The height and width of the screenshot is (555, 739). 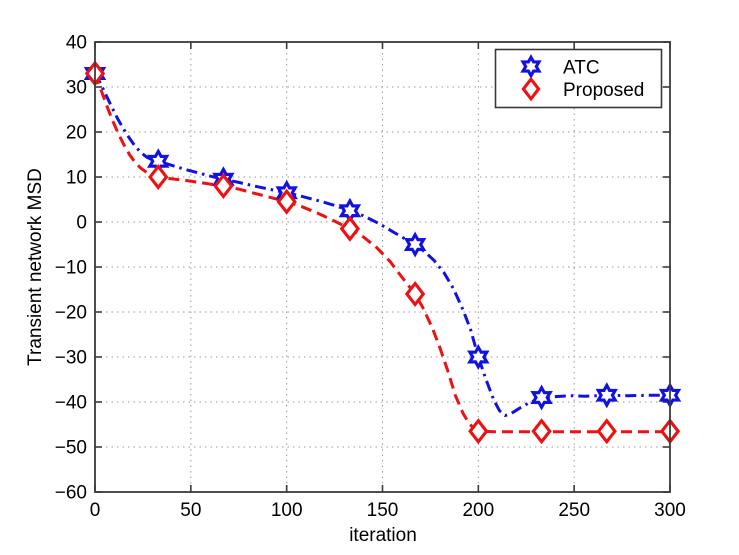 What do you see at coordinates (531, 89) in the screenshot?
I see `legend-diamond-marker` at bounding box center [531, 89].